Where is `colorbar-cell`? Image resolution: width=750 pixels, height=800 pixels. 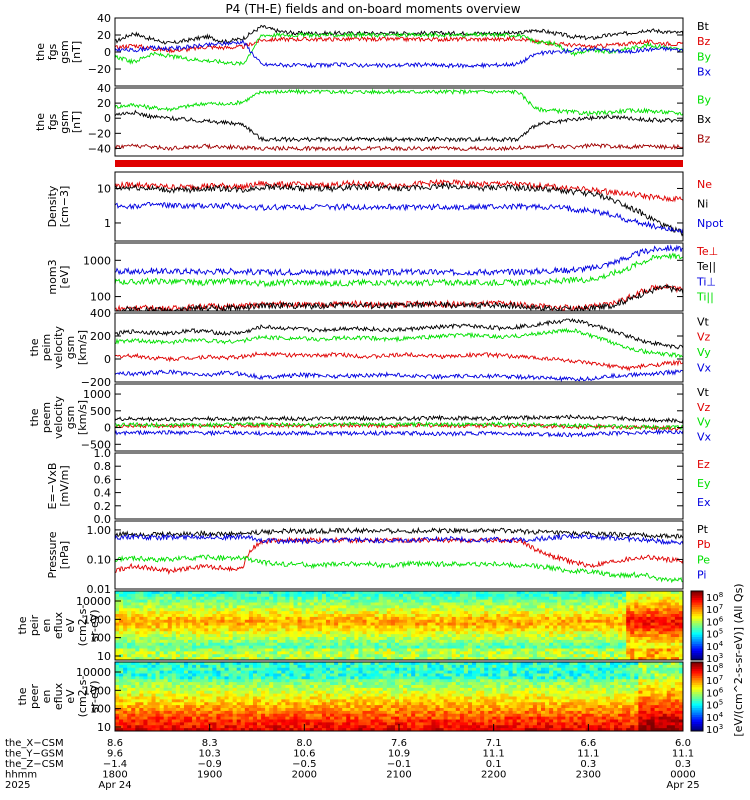
colorbar-cell is located at coordinates (697, 657).